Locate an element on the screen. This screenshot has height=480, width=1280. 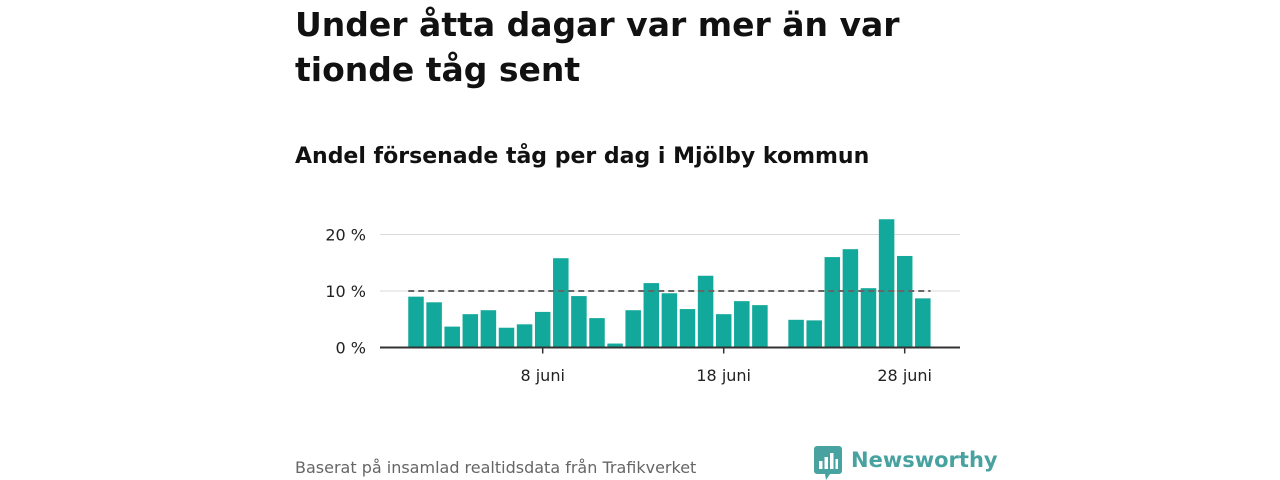
y-tick-label: 0 % is located at coordinates (351, 348).